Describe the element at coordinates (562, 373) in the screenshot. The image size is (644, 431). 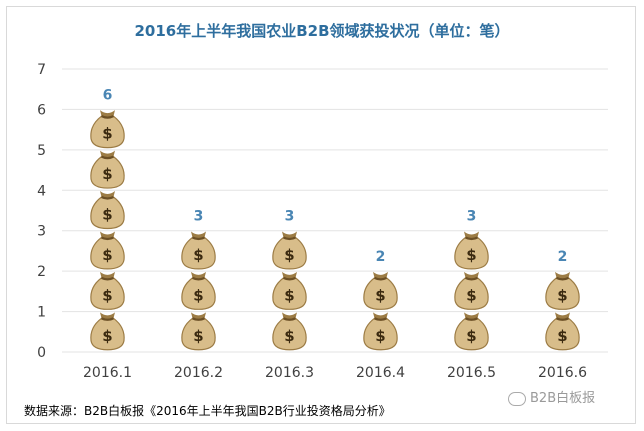
I see `x-tick-label: 2016.6` at that location.